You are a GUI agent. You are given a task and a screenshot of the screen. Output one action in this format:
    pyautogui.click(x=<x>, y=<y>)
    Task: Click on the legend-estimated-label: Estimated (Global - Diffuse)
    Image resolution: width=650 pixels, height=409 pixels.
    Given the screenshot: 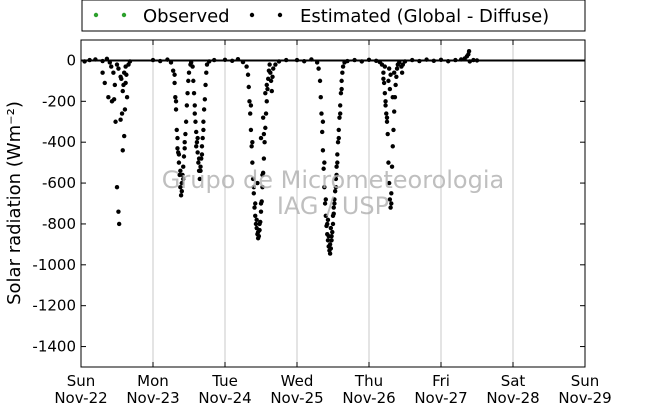 What is the action you would take?
    pyautogui.click(x=424, y=16)
    